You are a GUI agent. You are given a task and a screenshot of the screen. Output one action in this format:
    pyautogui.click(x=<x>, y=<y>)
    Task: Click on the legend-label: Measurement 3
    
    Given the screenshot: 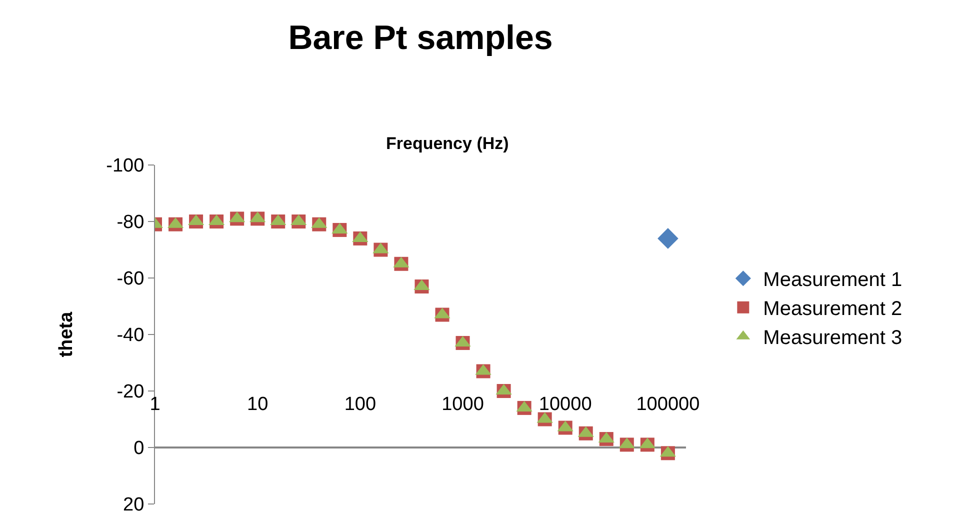 What is the action you would take?
    pyautogui.click(x=832, y=338)
    